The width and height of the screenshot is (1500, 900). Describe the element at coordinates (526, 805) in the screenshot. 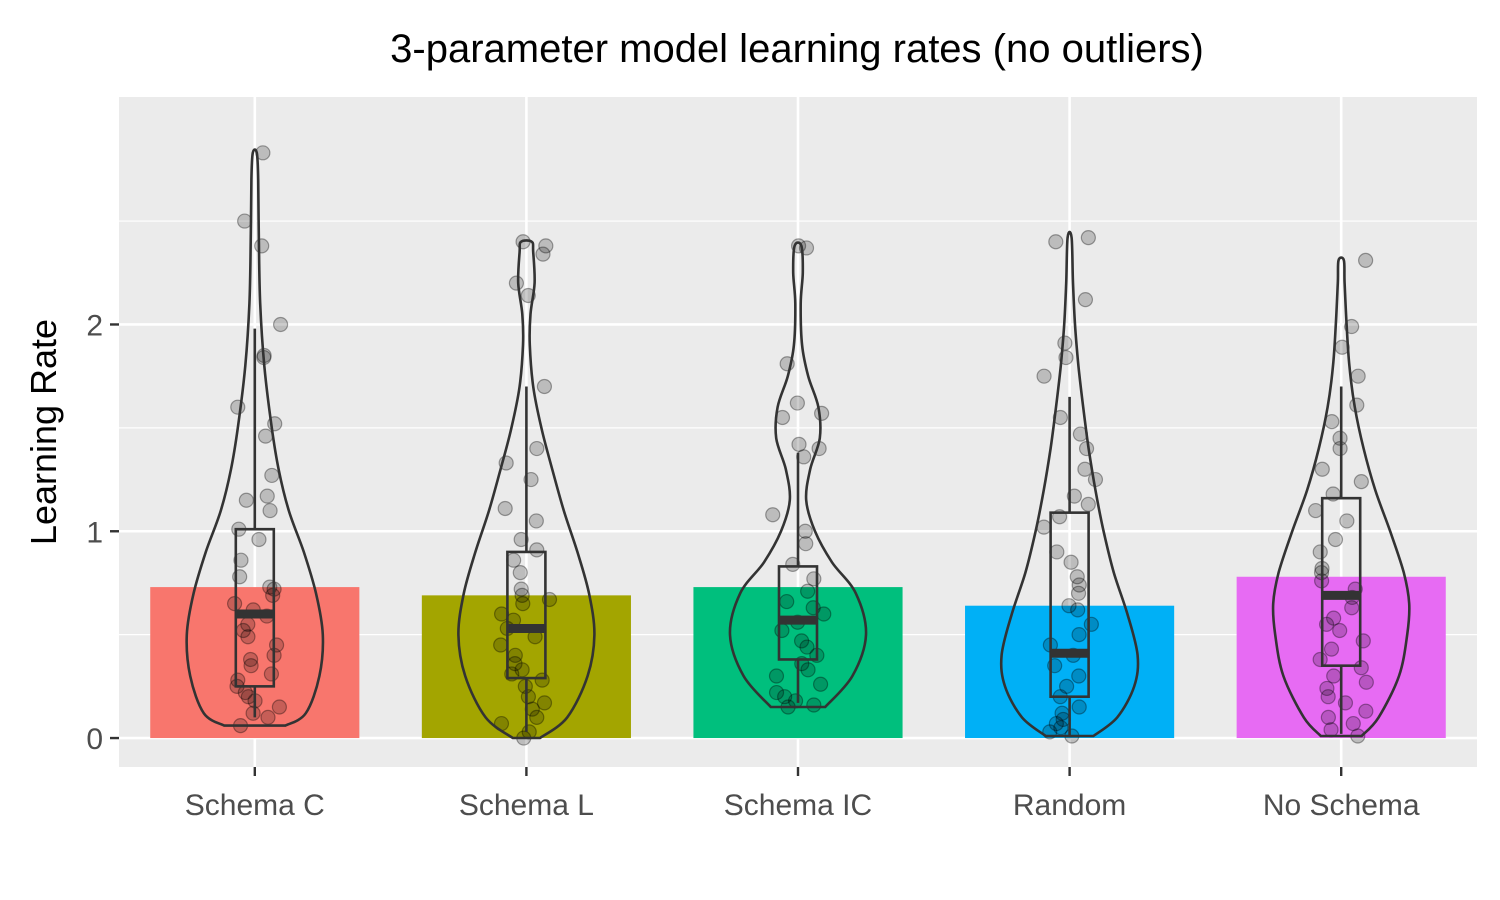

I see `x-tick-label: Schema L` at that location.